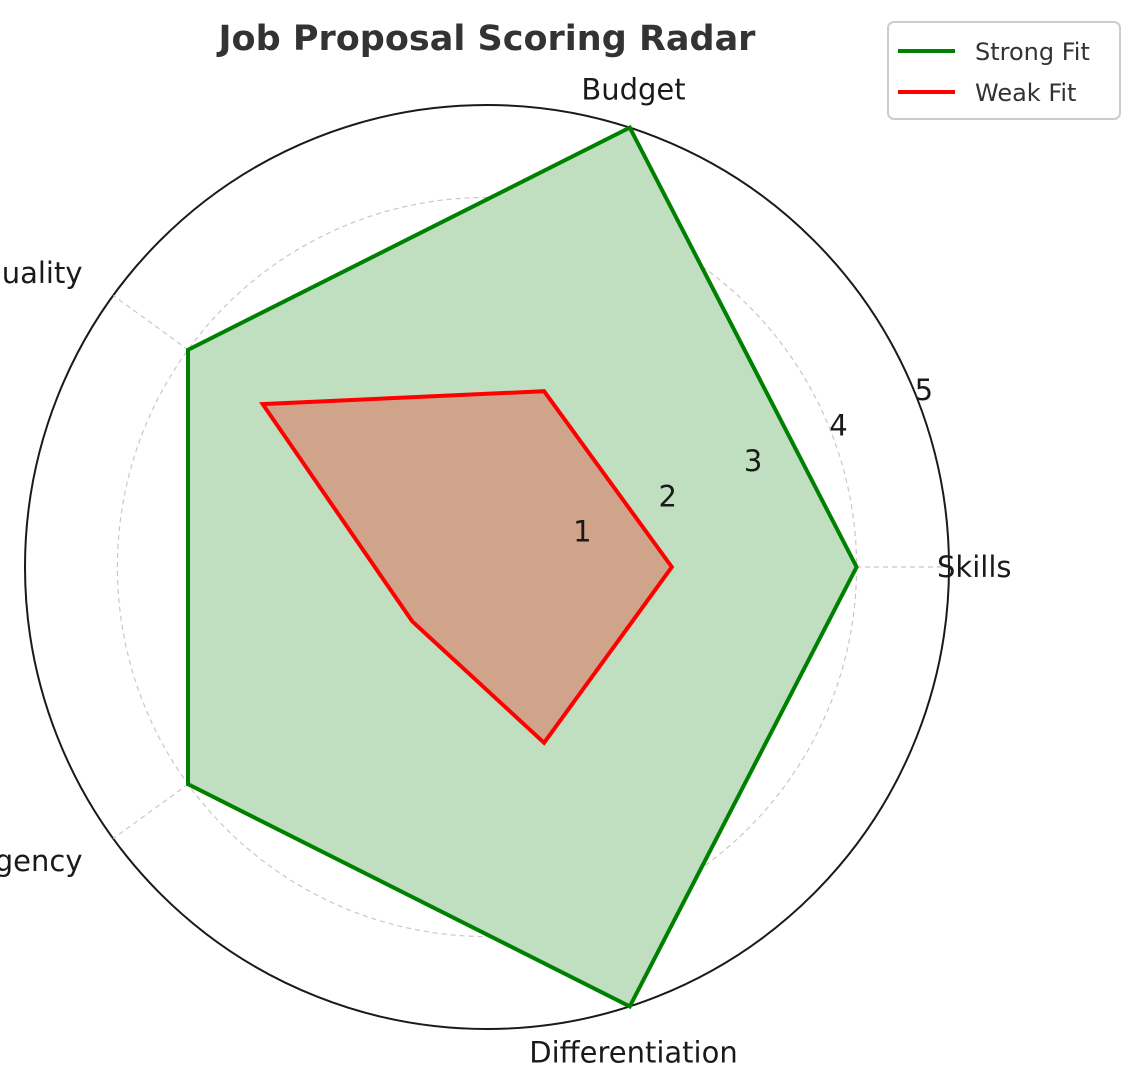 Image resolution: width=1139 pixels, height=1071 pixels. I want to click on r-tick-label-3: 3, so click(753, 461).